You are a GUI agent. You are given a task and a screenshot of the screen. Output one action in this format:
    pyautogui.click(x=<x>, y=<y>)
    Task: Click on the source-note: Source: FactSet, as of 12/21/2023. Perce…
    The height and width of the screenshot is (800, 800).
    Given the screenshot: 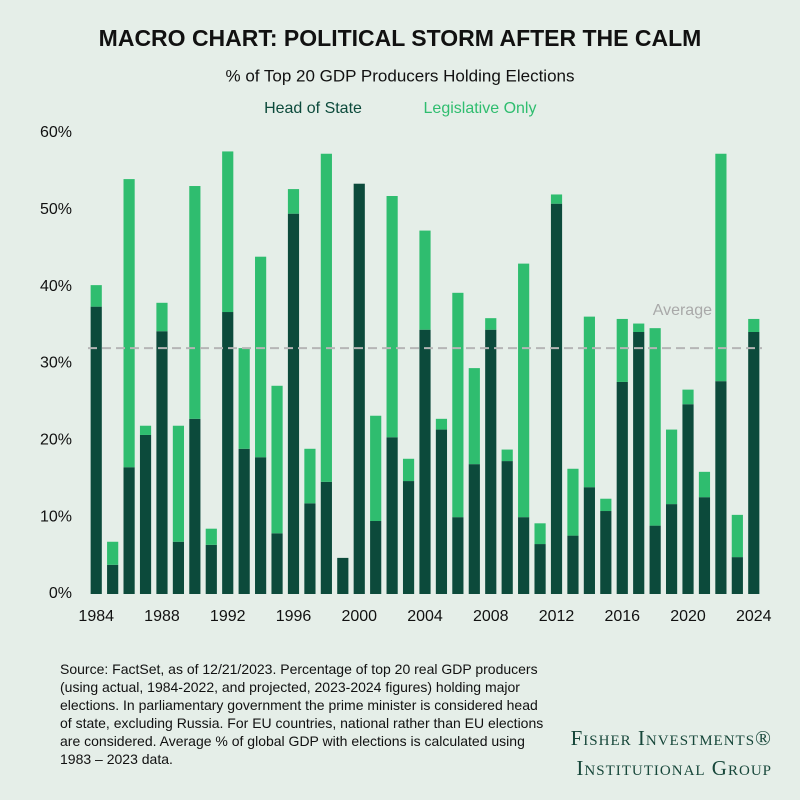 What is the action you would take?
    pyautogui.click(x=302, y=714)
    